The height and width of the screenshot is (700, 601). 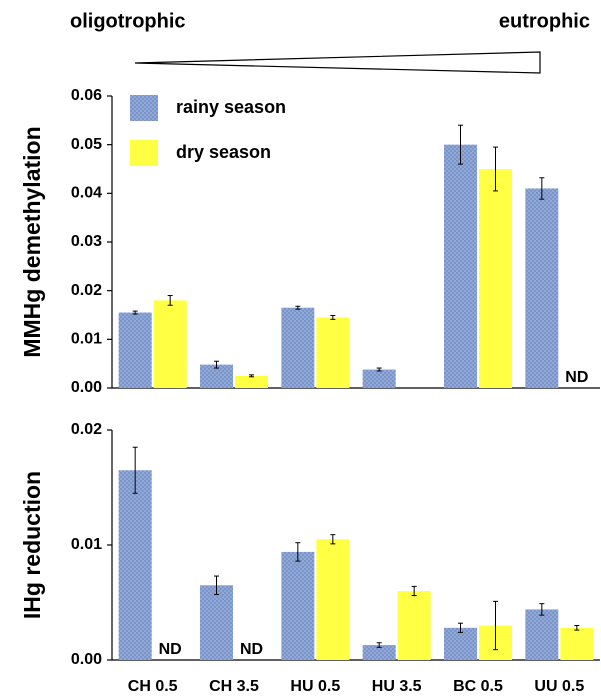 What do you see at coordinates (86, 95) in the screenshot?
I see `y-tick-label: 0.06` at bounding box center [86, 95].